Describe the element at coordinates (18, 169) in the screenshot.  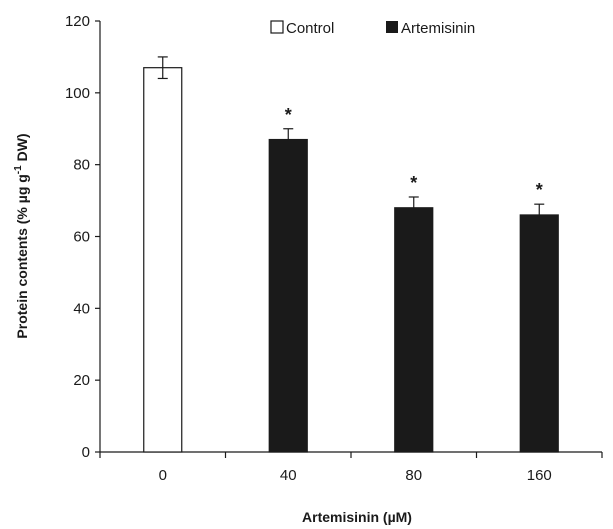
I see `y-axis-title-superscript: -1` at that location.